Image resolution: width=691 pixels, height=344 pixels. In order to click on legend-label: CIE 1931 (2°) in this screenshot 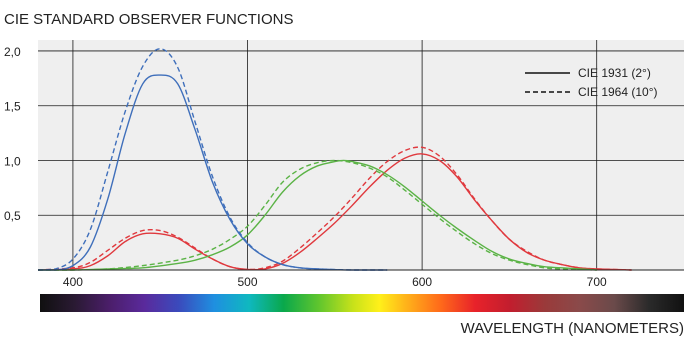, I will do `click(614, 73)`.